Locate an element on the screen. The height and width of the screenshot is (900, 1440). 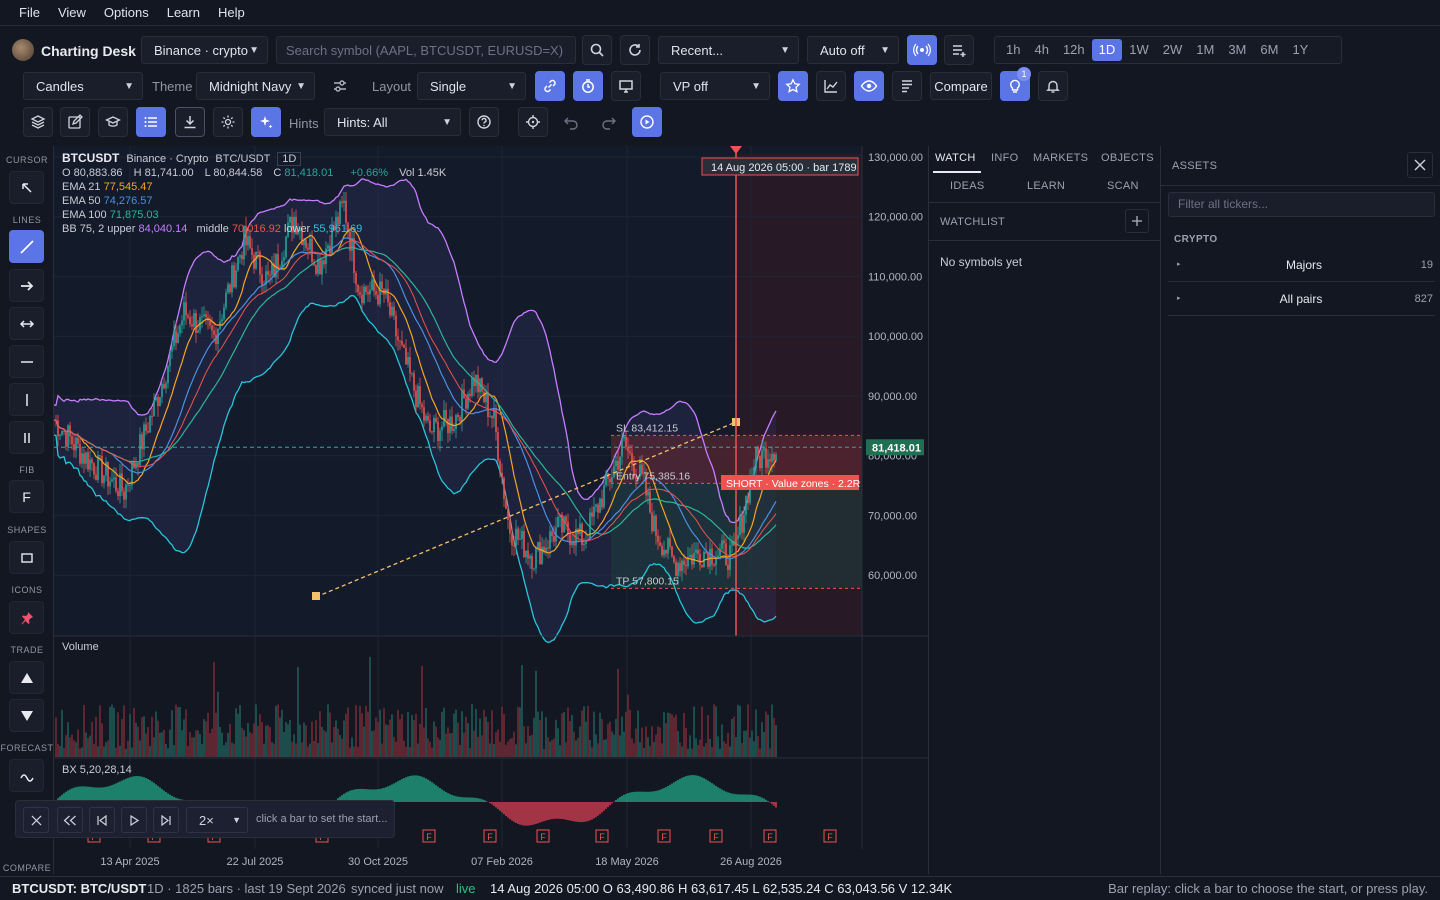
tab-objects: OBJECTS is located at coordinates (1127, 158).